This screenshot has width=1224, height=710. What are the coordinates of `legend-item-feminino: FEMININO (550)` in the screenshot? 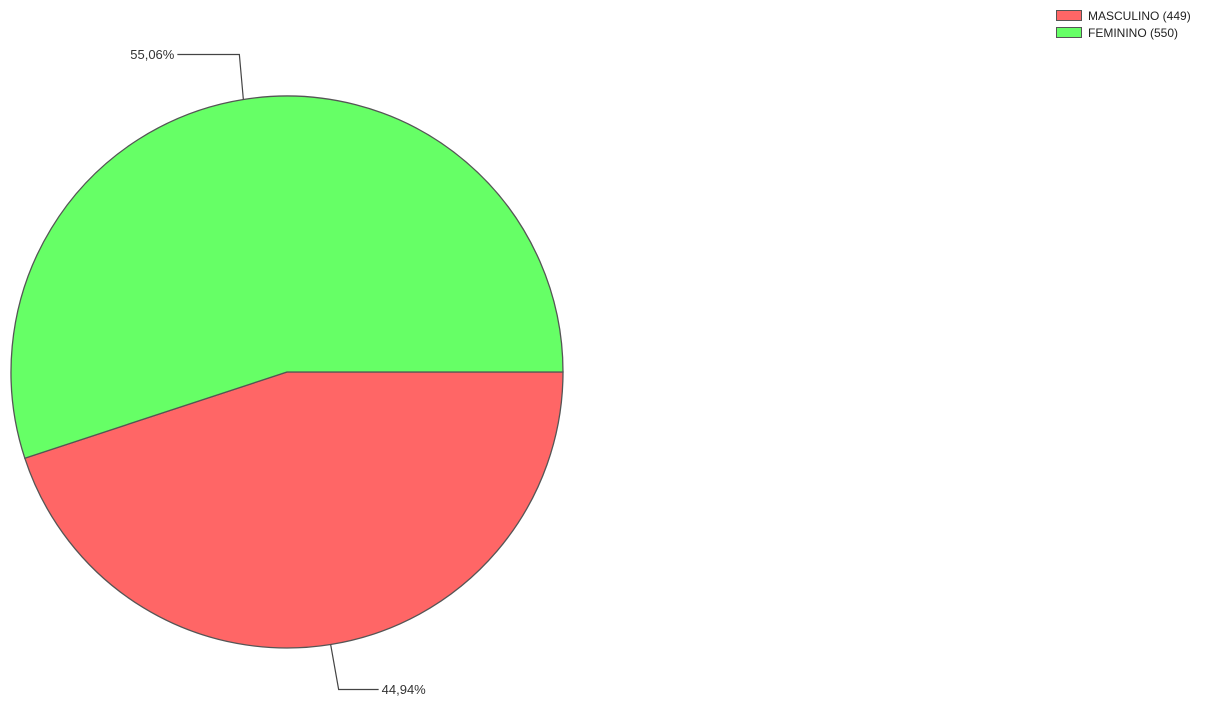 It's located at (1123, 32).